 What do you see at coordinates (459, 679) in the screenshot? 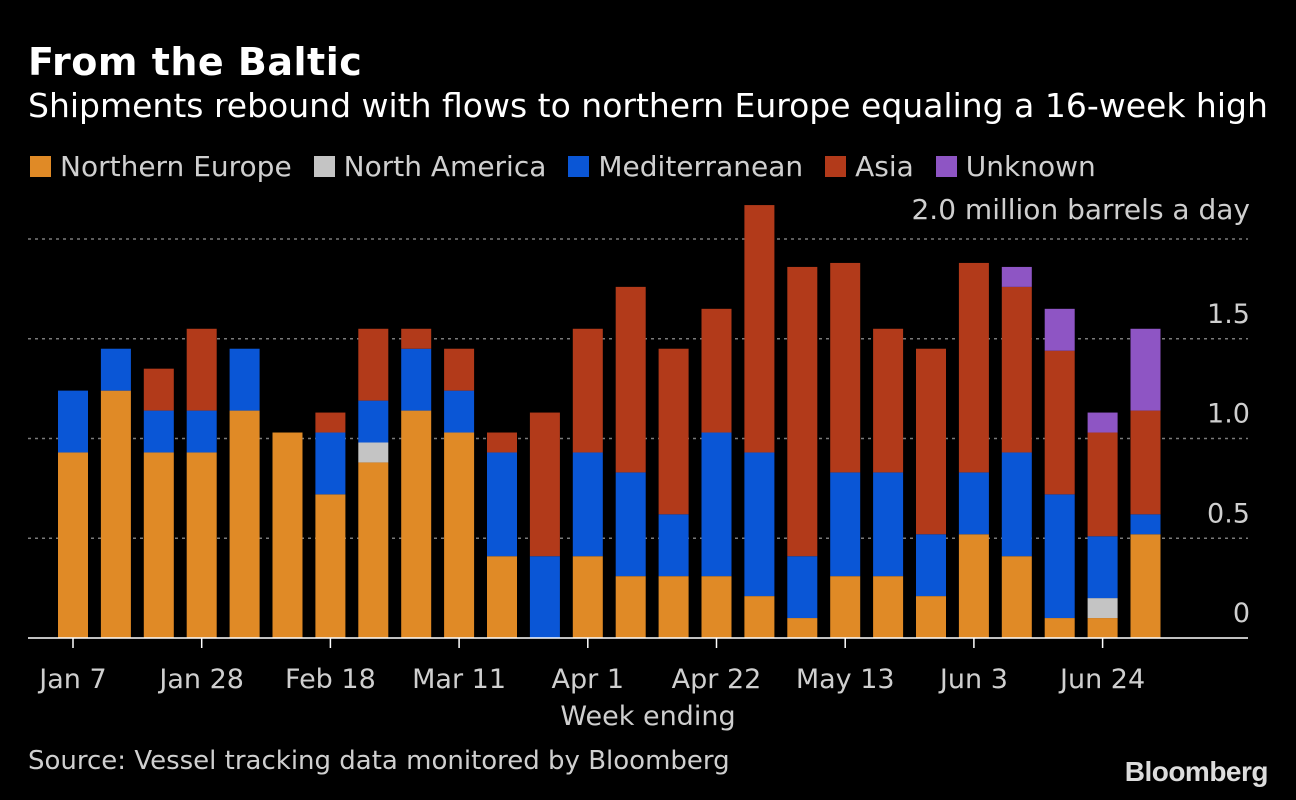
I see `x-tick-label: Mar 11` at bounding box center [459, 679].